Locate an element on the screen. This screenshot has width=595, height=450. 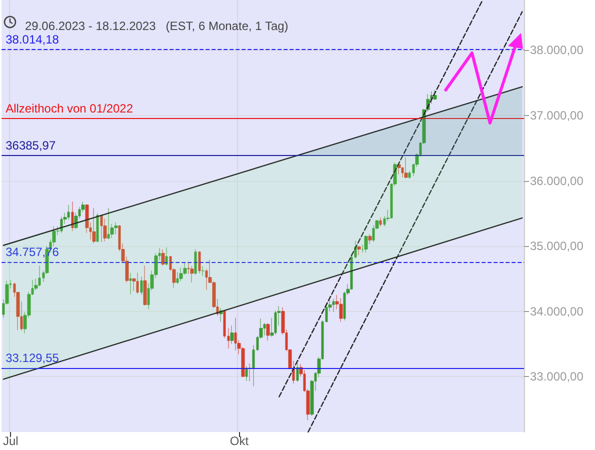
y-tick-label: 37.000,00 is located at coordinates (557, 115).